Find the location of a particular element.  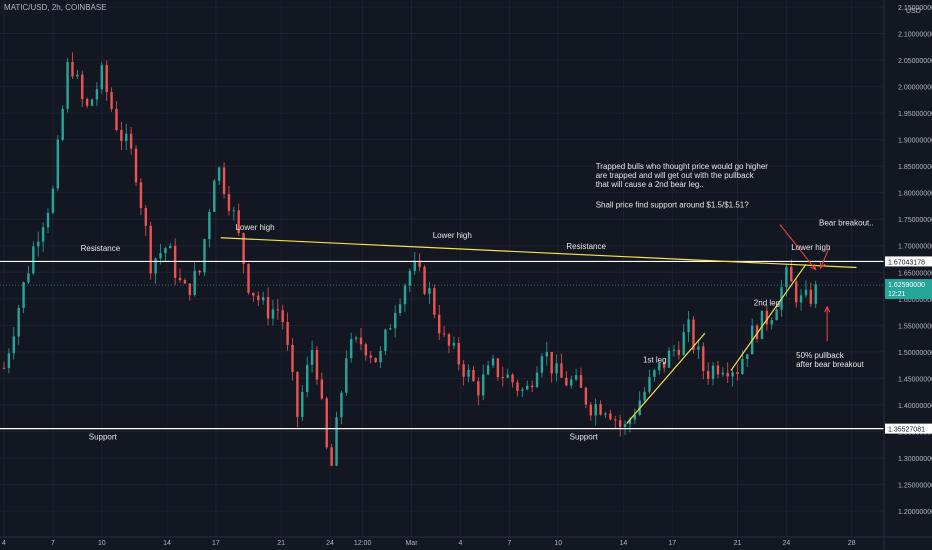

price-tick-label: 1.55000000 is located at coordinates (915, 326).